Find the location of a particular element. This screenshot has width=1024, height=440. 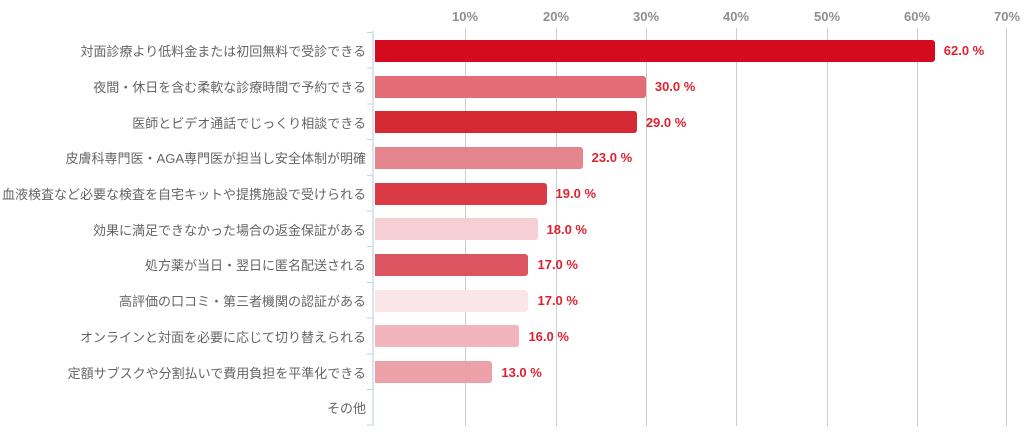

bar-row: 16.0 % is located at coordinates (691, 337).